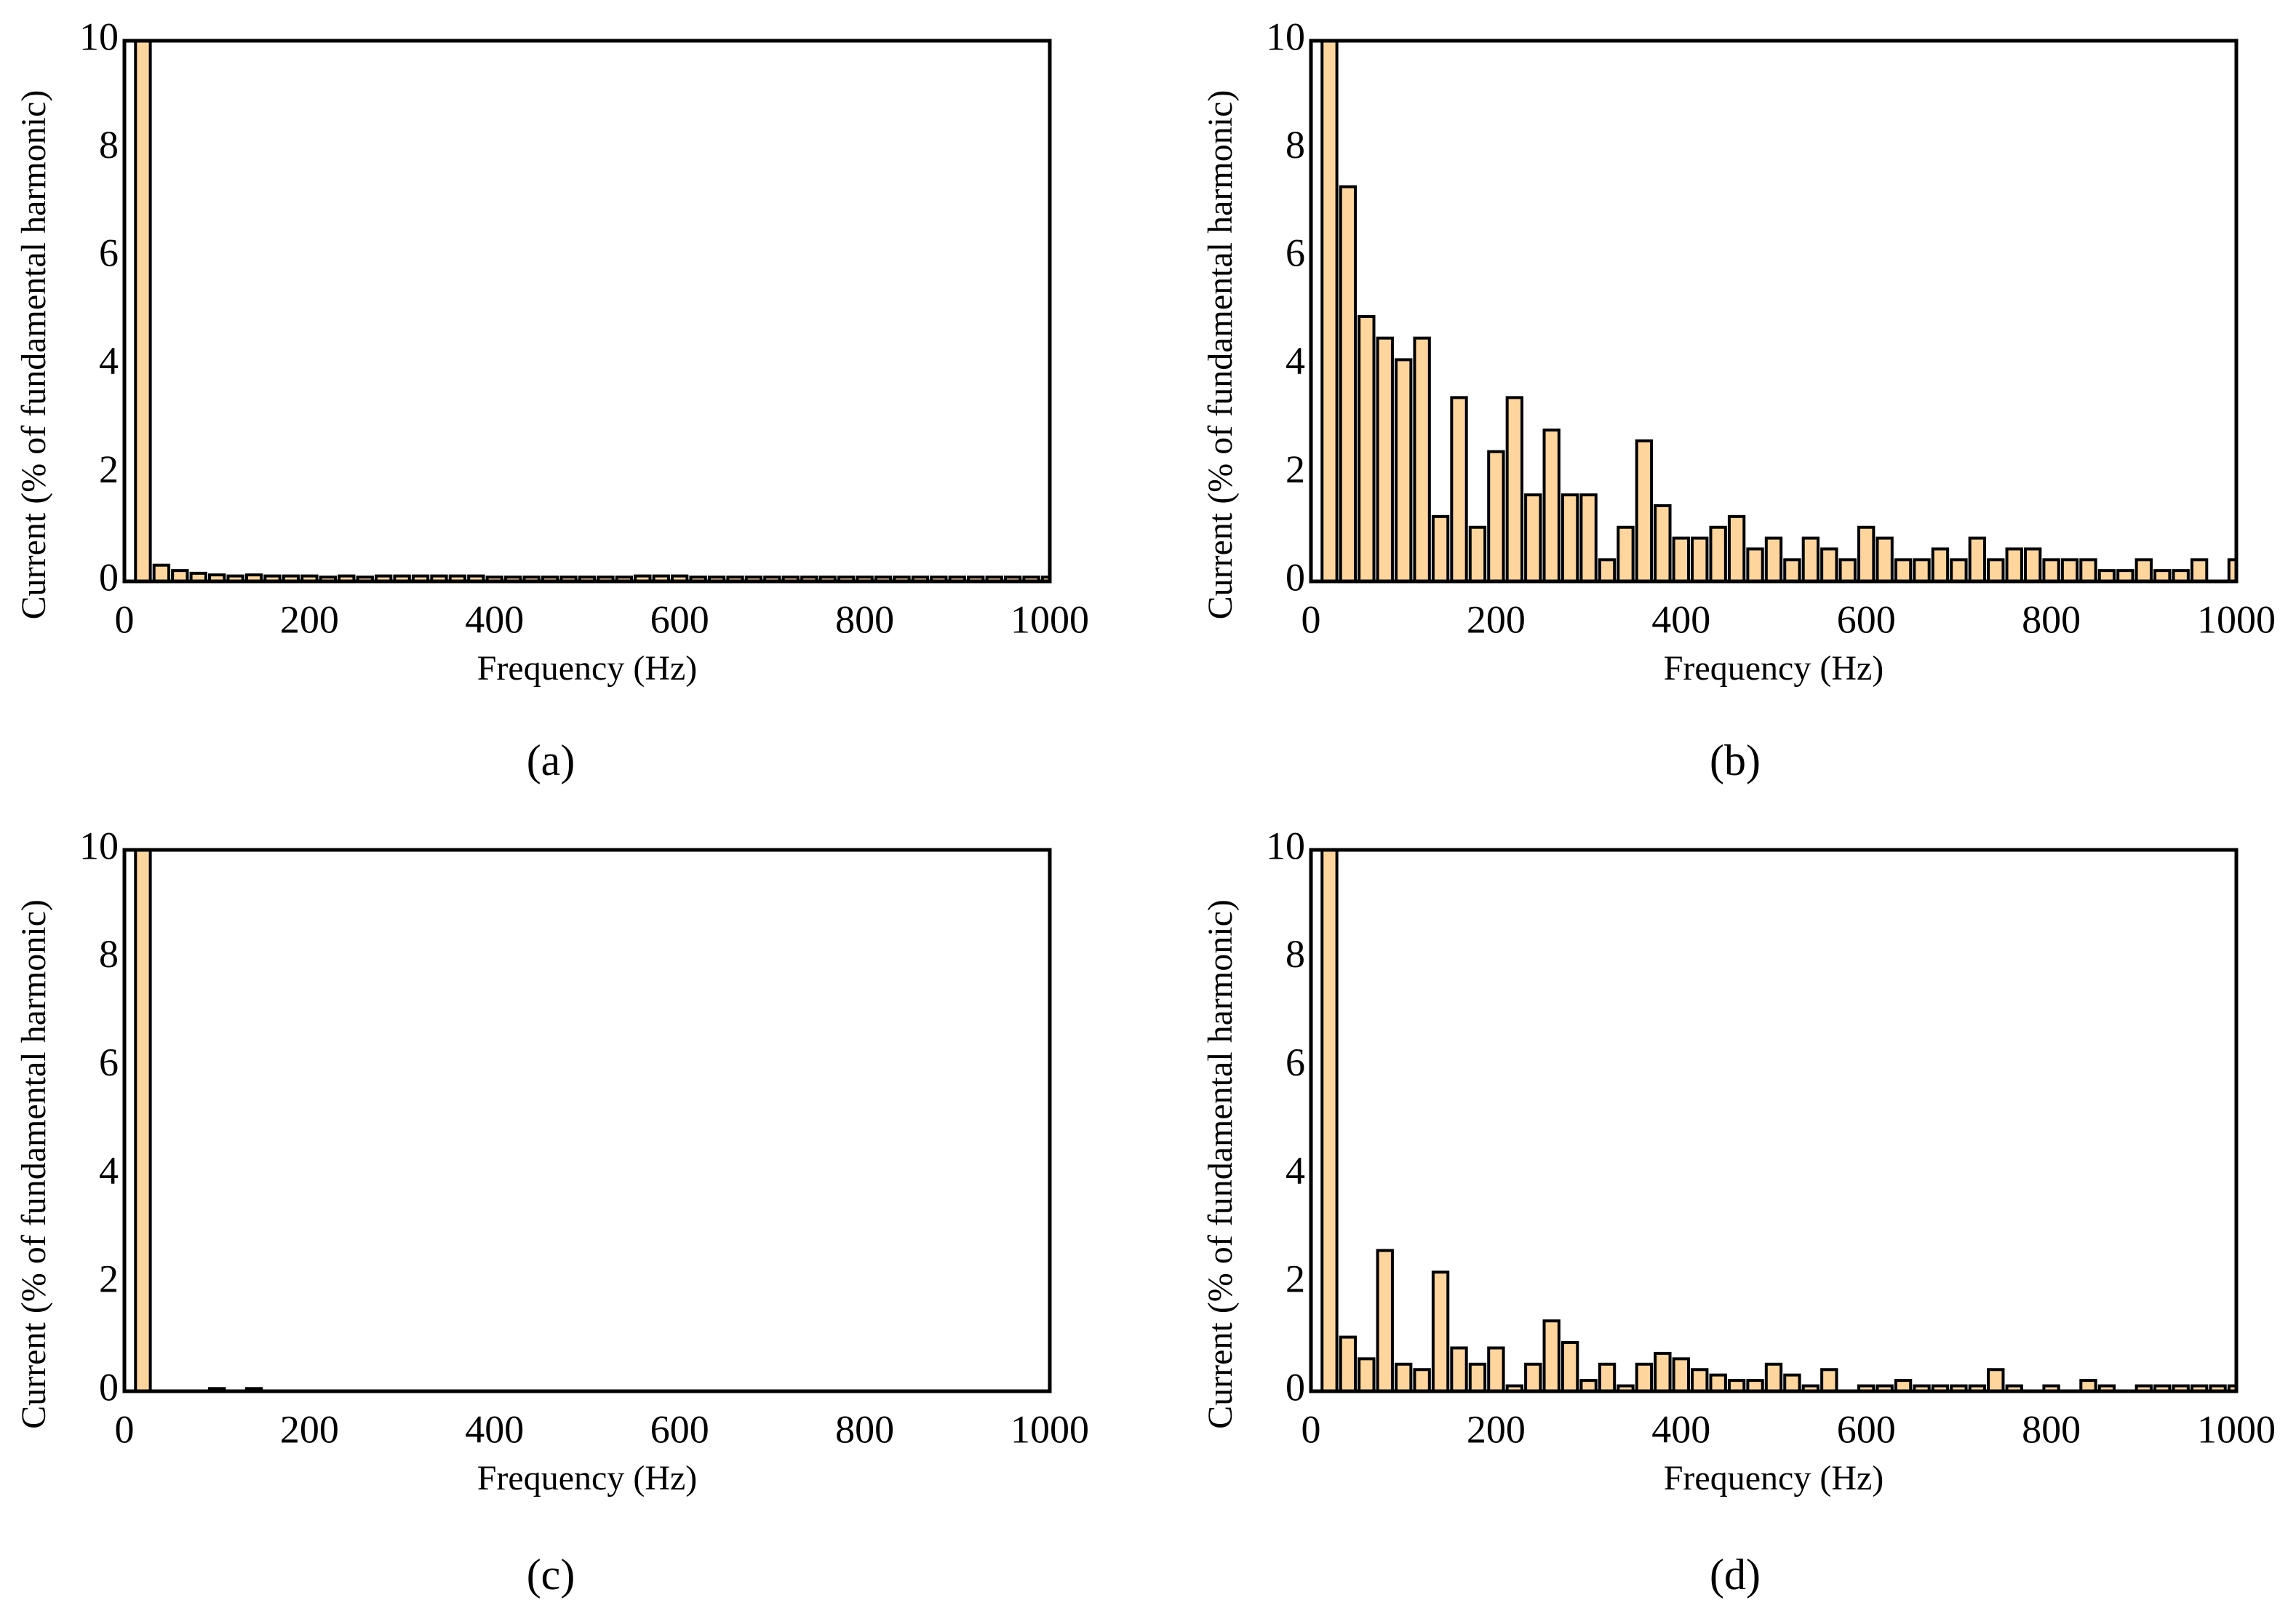  Describe the element at coordinates (551, 760) in the screenshot. I see `panel-label: (a)` at that location.